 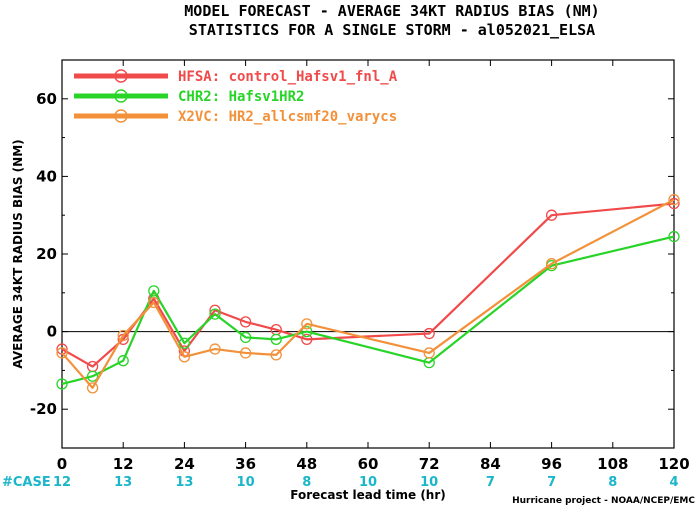 I want to click on x-tick-label: 0, so click(x=62, y=464).